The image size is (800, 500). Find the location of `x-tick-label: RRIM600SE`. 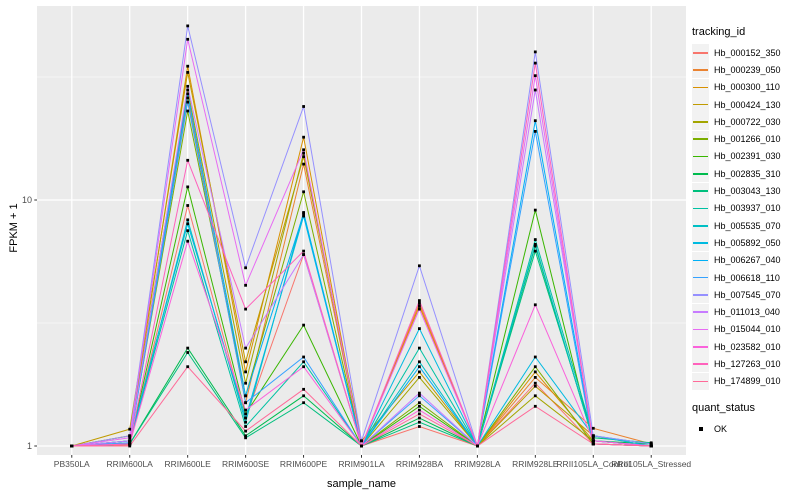

x-tick-label: RRIM600SE is located at coordinates (246, 464).